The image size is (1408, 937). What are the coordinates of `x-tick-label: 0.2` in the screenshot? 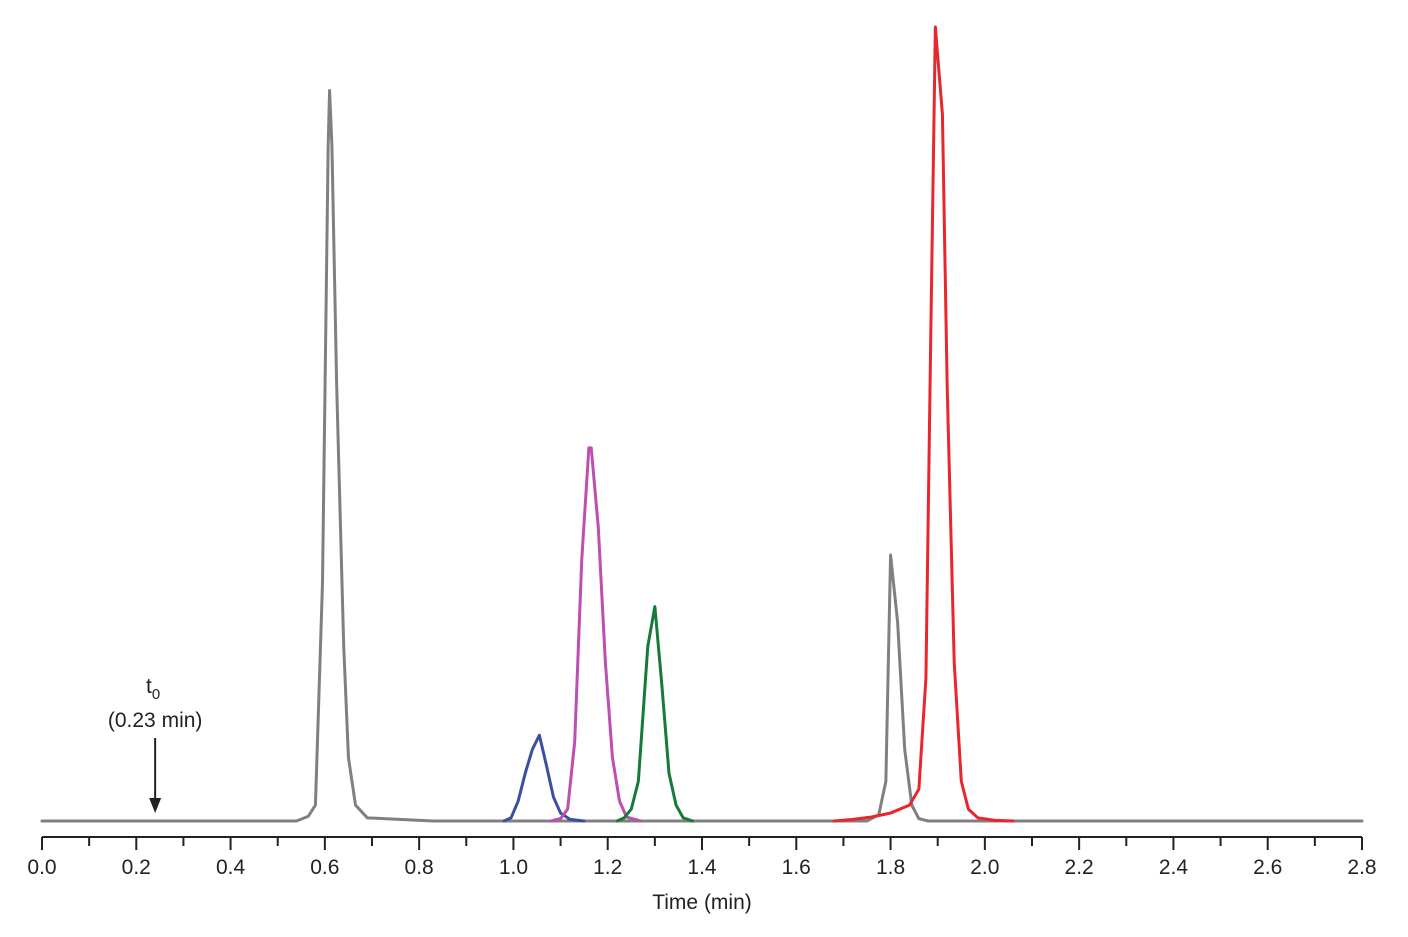 It's located at (136, 867).